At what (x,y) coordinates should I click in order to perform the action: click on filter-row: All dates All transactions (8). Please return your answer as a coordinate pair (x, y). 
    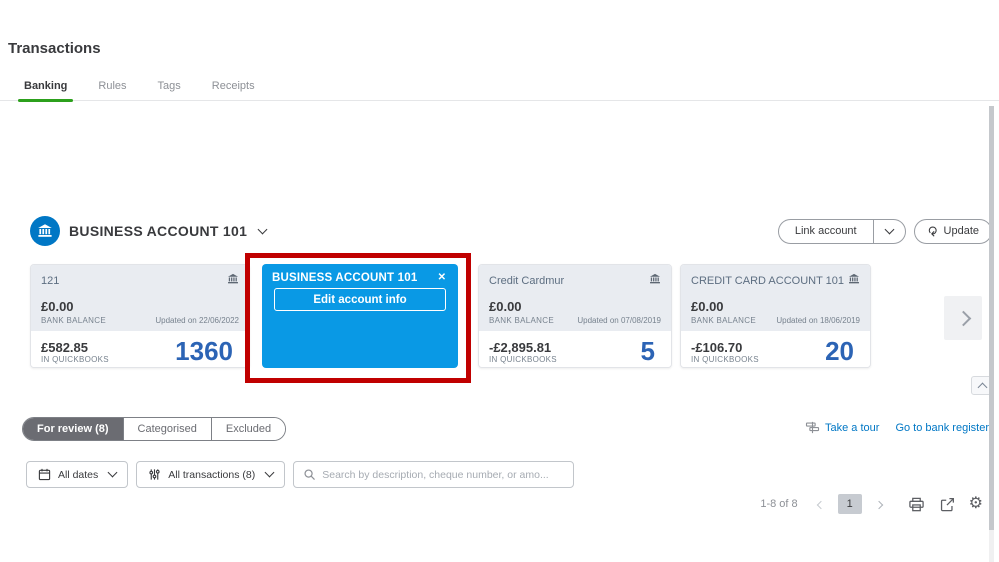
    Looking at the image, I should click on (300, 474).